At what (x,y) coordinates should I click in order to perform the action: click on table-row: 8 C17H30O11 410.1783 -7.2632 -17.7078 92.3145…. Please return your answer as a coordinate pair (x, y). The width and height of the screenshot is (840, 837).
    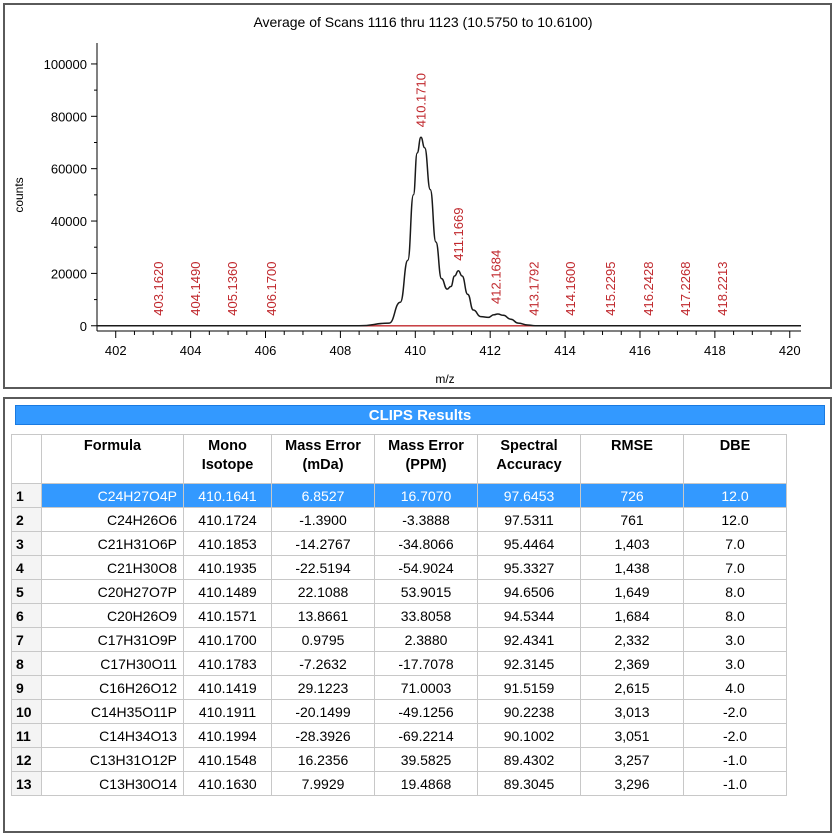
    Looking at the image, I should click on (399, 663).